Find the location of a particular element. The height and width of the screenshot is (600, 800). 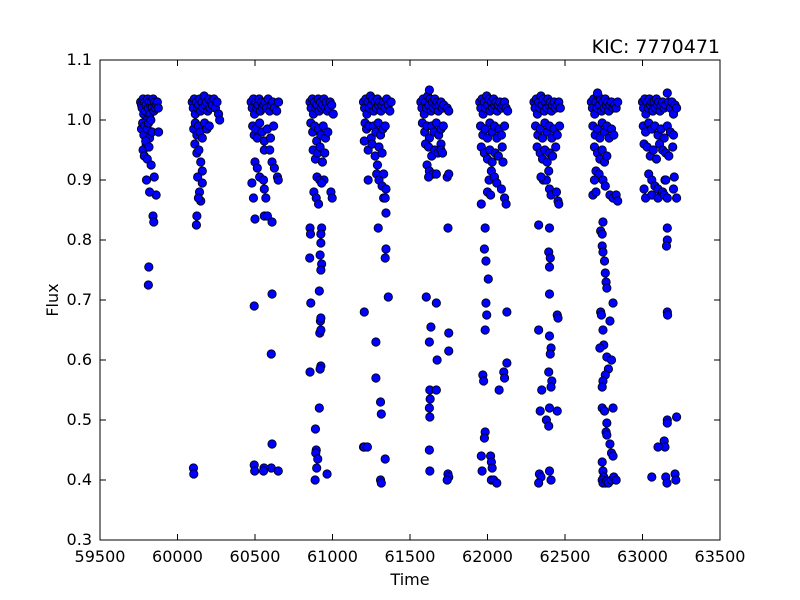

y-tick-label: 0.8 is located at coordinates (79, 239).